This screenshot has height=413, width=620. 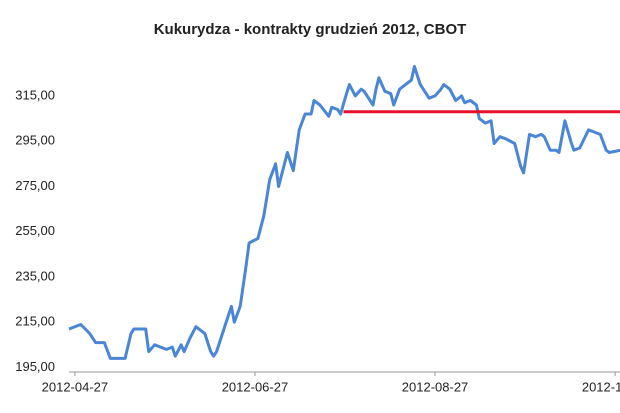 What do you see at coordinates (435, 386) in the screenshot?
I see `x-tick-label: 2012-08-27` at bounding box center [435, 386].